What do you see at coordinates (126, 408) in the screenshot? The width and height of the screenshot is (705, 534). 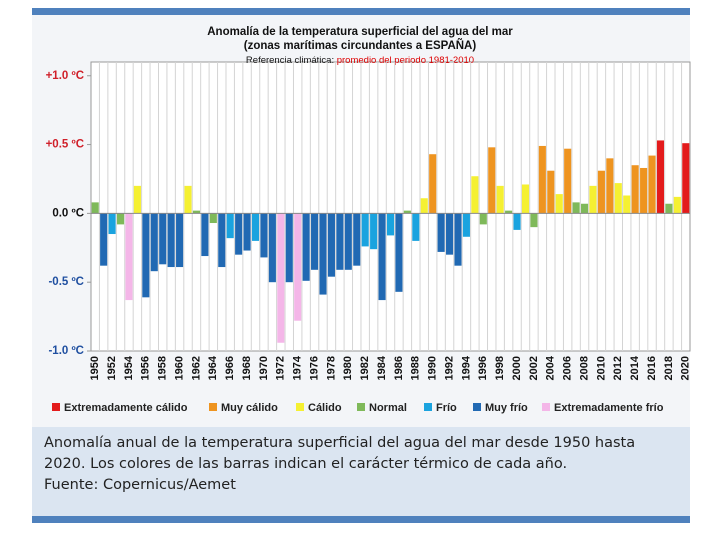 I see `legend-label: Extremadamente cálido` at bounding box center [126, 408].